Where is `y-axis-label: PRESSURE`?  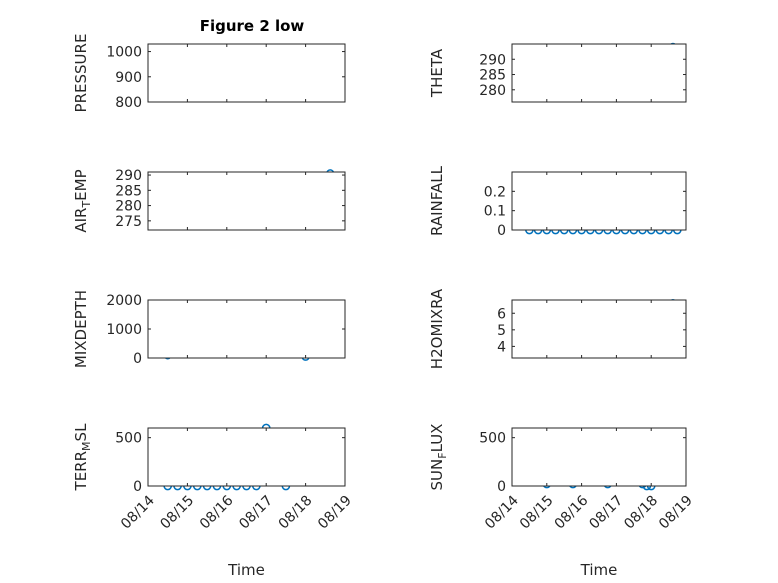
y-axis-label: PRESSURE is located at coordinates (81, 73).